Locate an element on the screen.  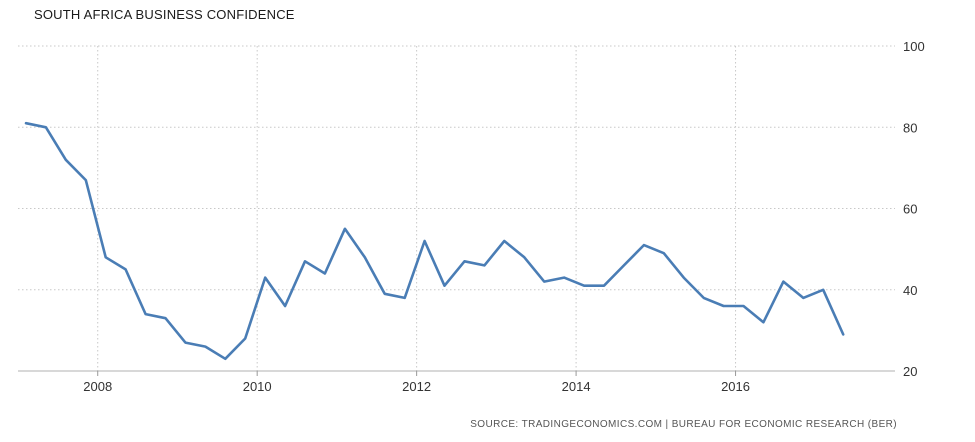
x-axis-ticks: 2008 2010 2012 2014 2016 is located at coordinates (416, 382).